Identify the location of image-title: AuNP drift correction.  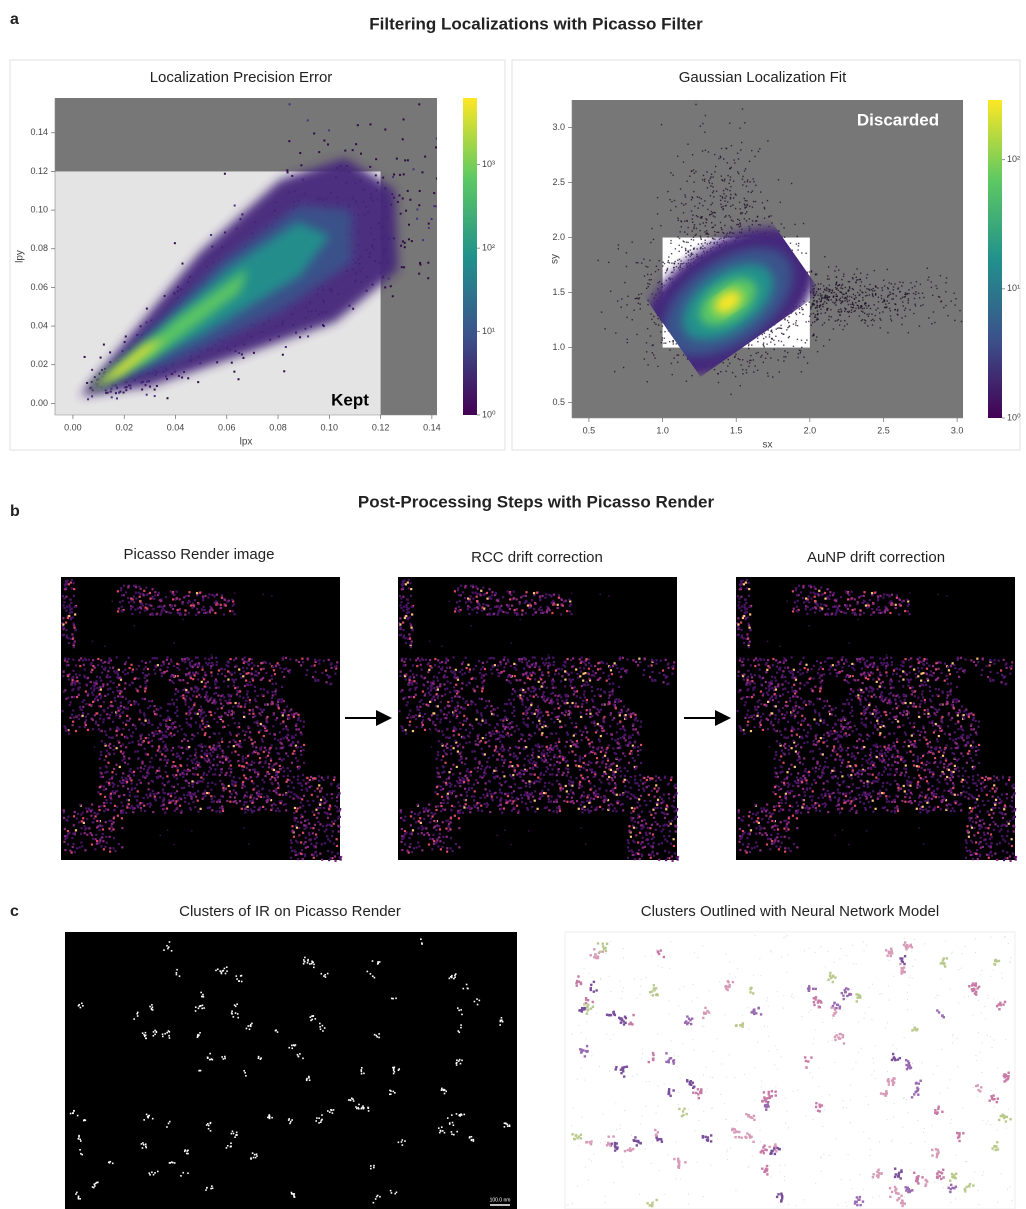
(876, 557).